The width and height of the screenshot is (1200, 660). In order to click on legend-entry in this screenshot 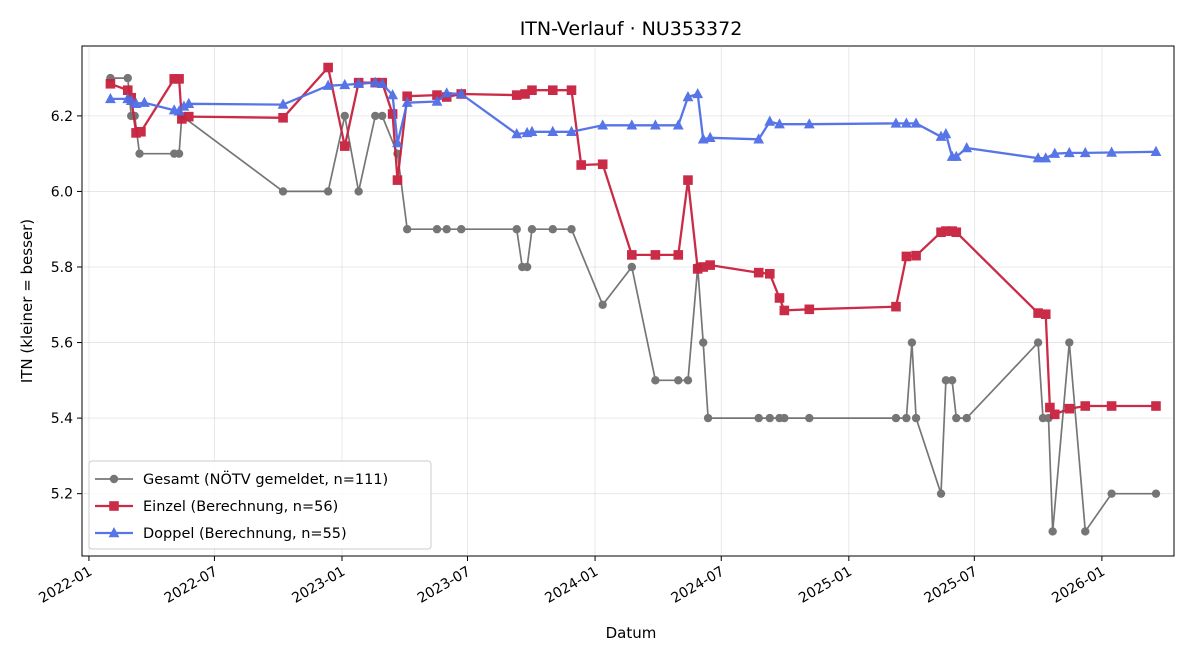, I will do `click(114, 479)`.